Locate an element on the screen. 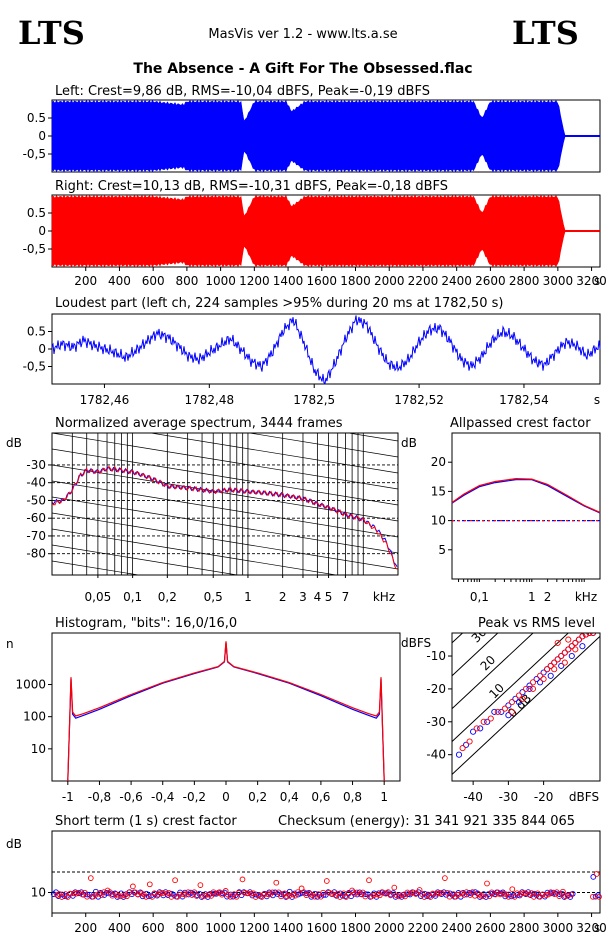  spectrum-xtick-label: kHz is located at coordinates (384, 597).